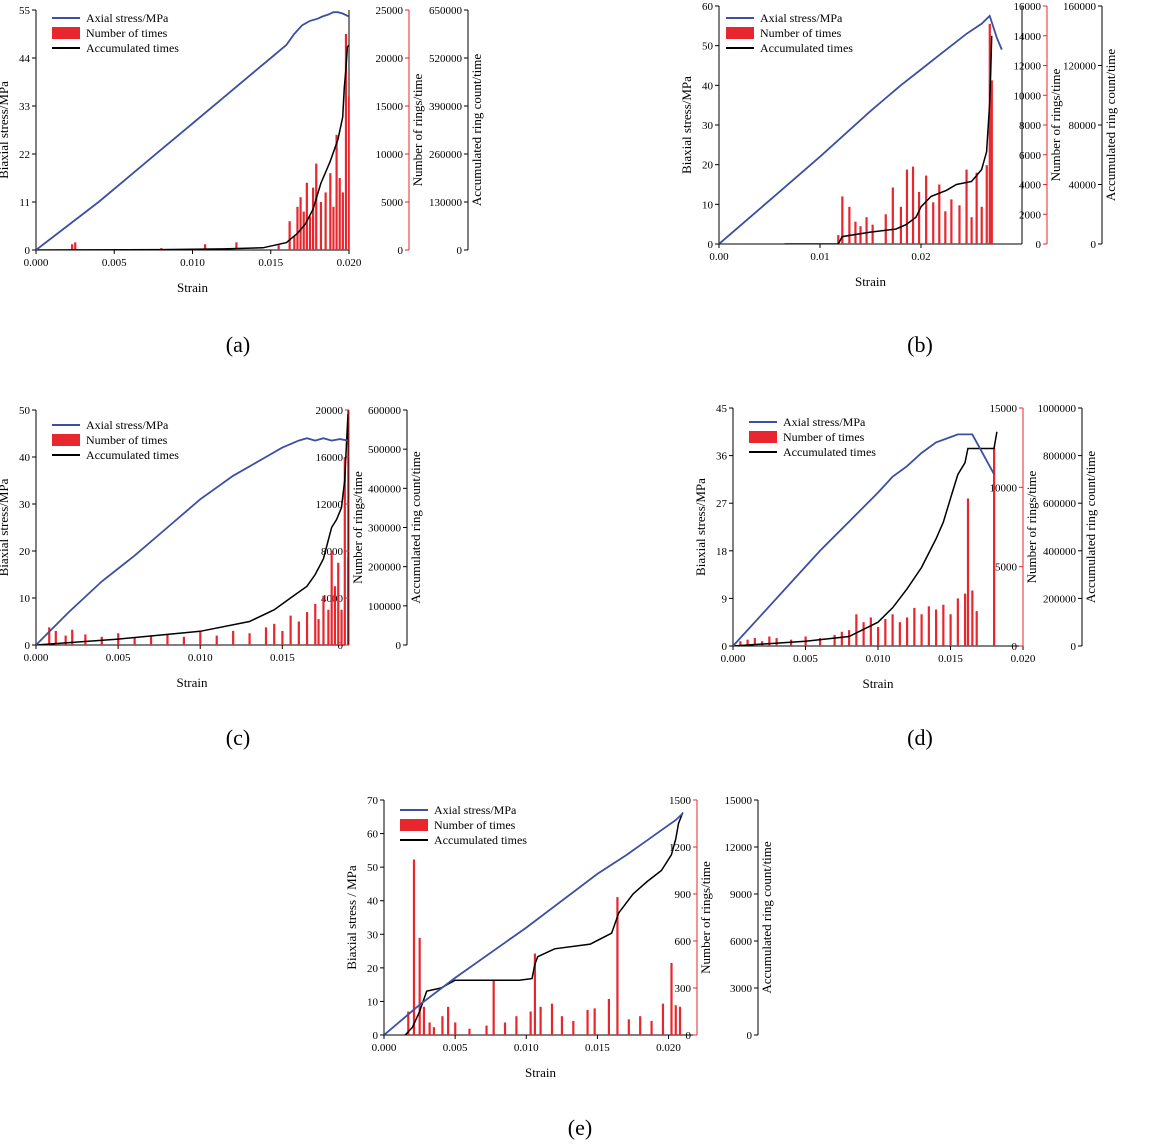 The width and height of the screenshot is (1163, 1148). I want to click on legend-swatch-rings, so click(763, 437).